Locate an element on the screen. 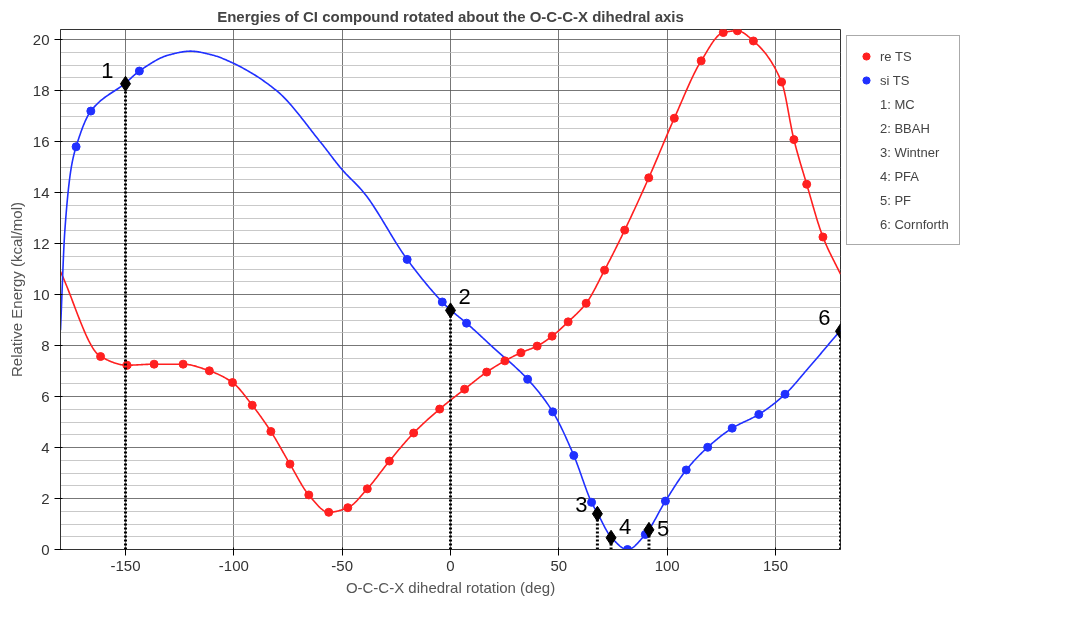 This screenshot has height=630, width=1088. y-tick-label: 4 is located at coordinates (45, 447).